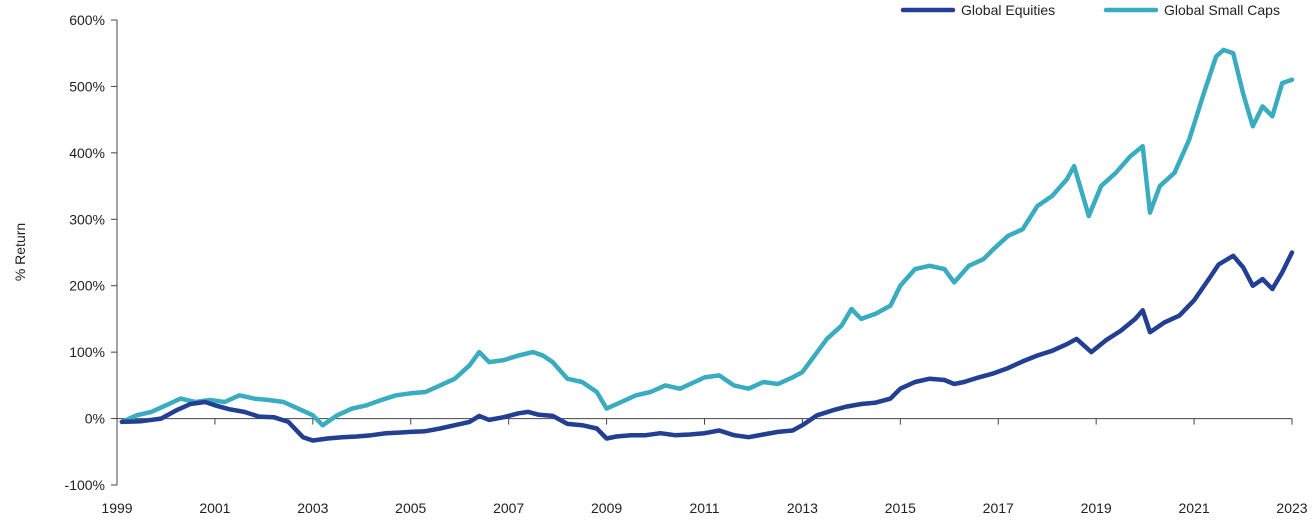  I want to click on legend-label: Global Equities, so click(1008, 10).